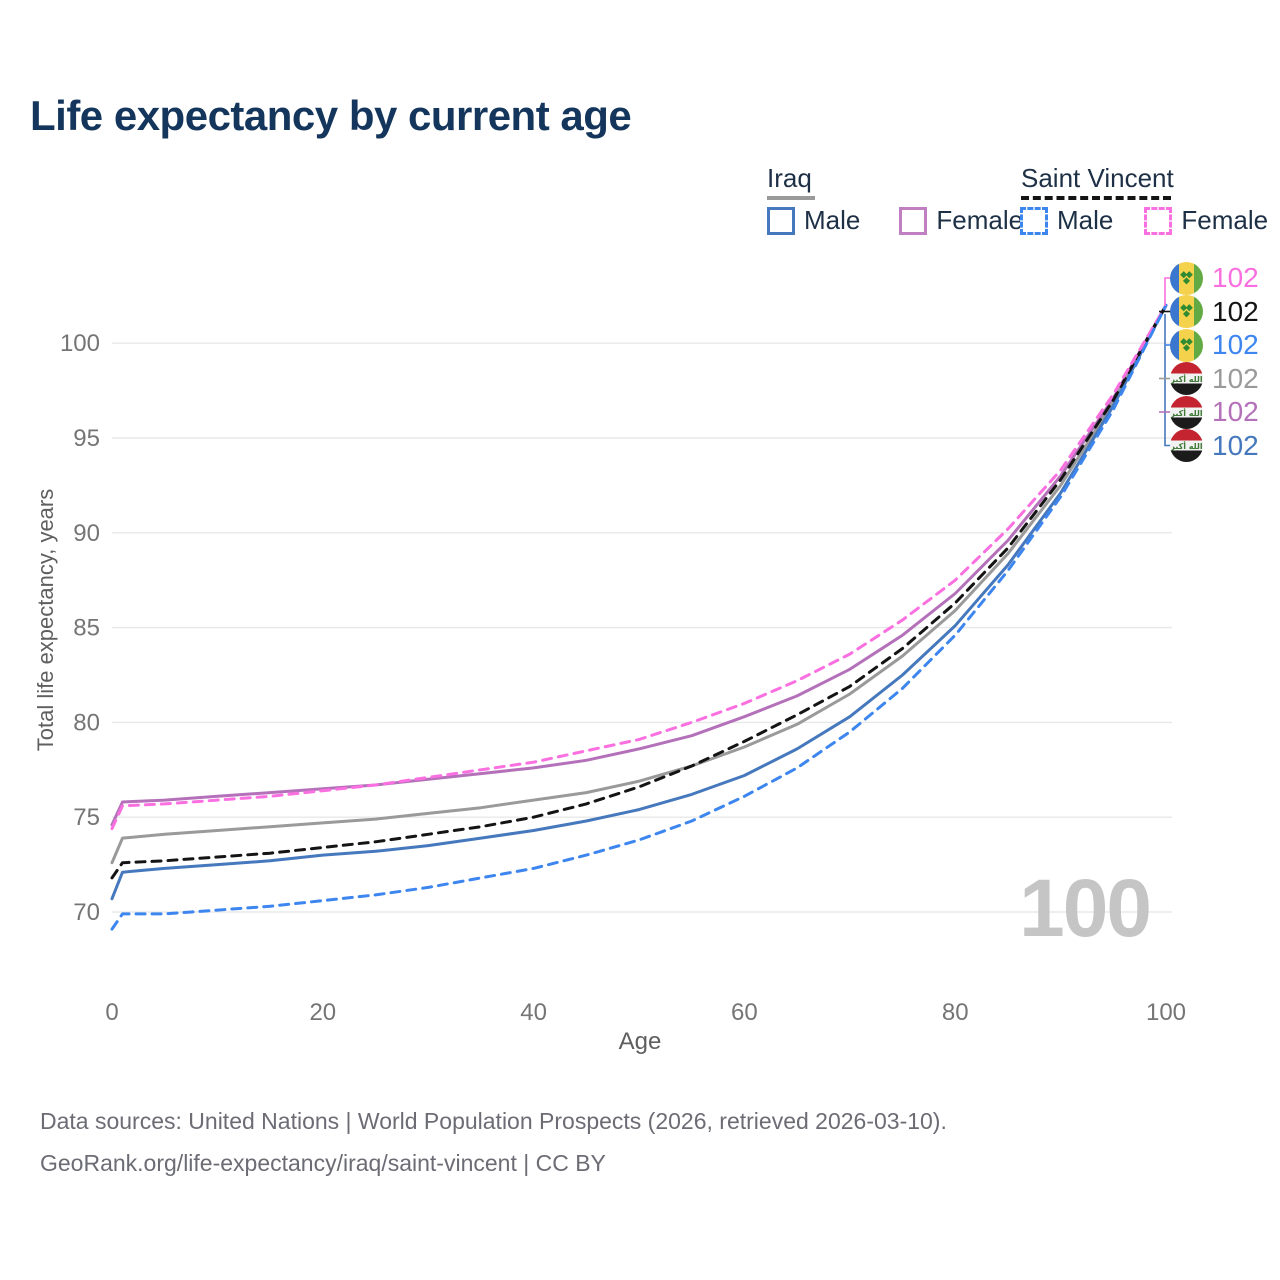 This screenshot has height=1280, width=1280. Describe the element at coordinates (913, 220) in the screenshot. I see `legend-swatch-iraq-female` at that location.